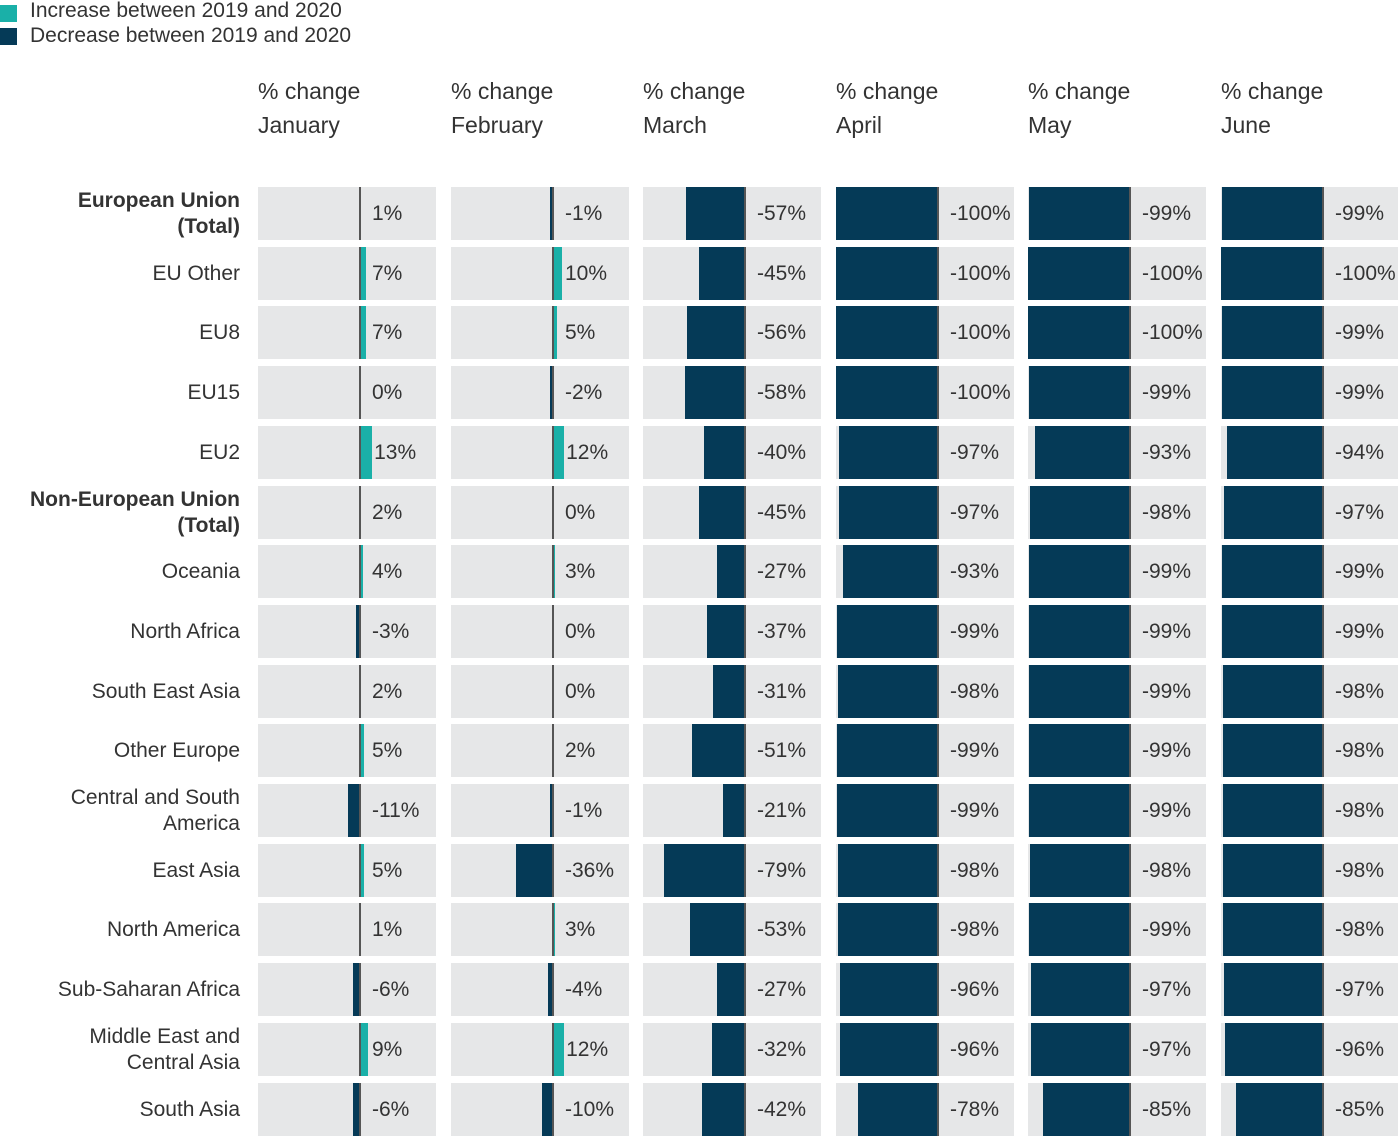 This screenshot has height=1136, width=1398. What do you see at coordinates (135, 499) in the screenshot?
I see `row-label-line: Non-European Union` at bounding box center [135, 499].